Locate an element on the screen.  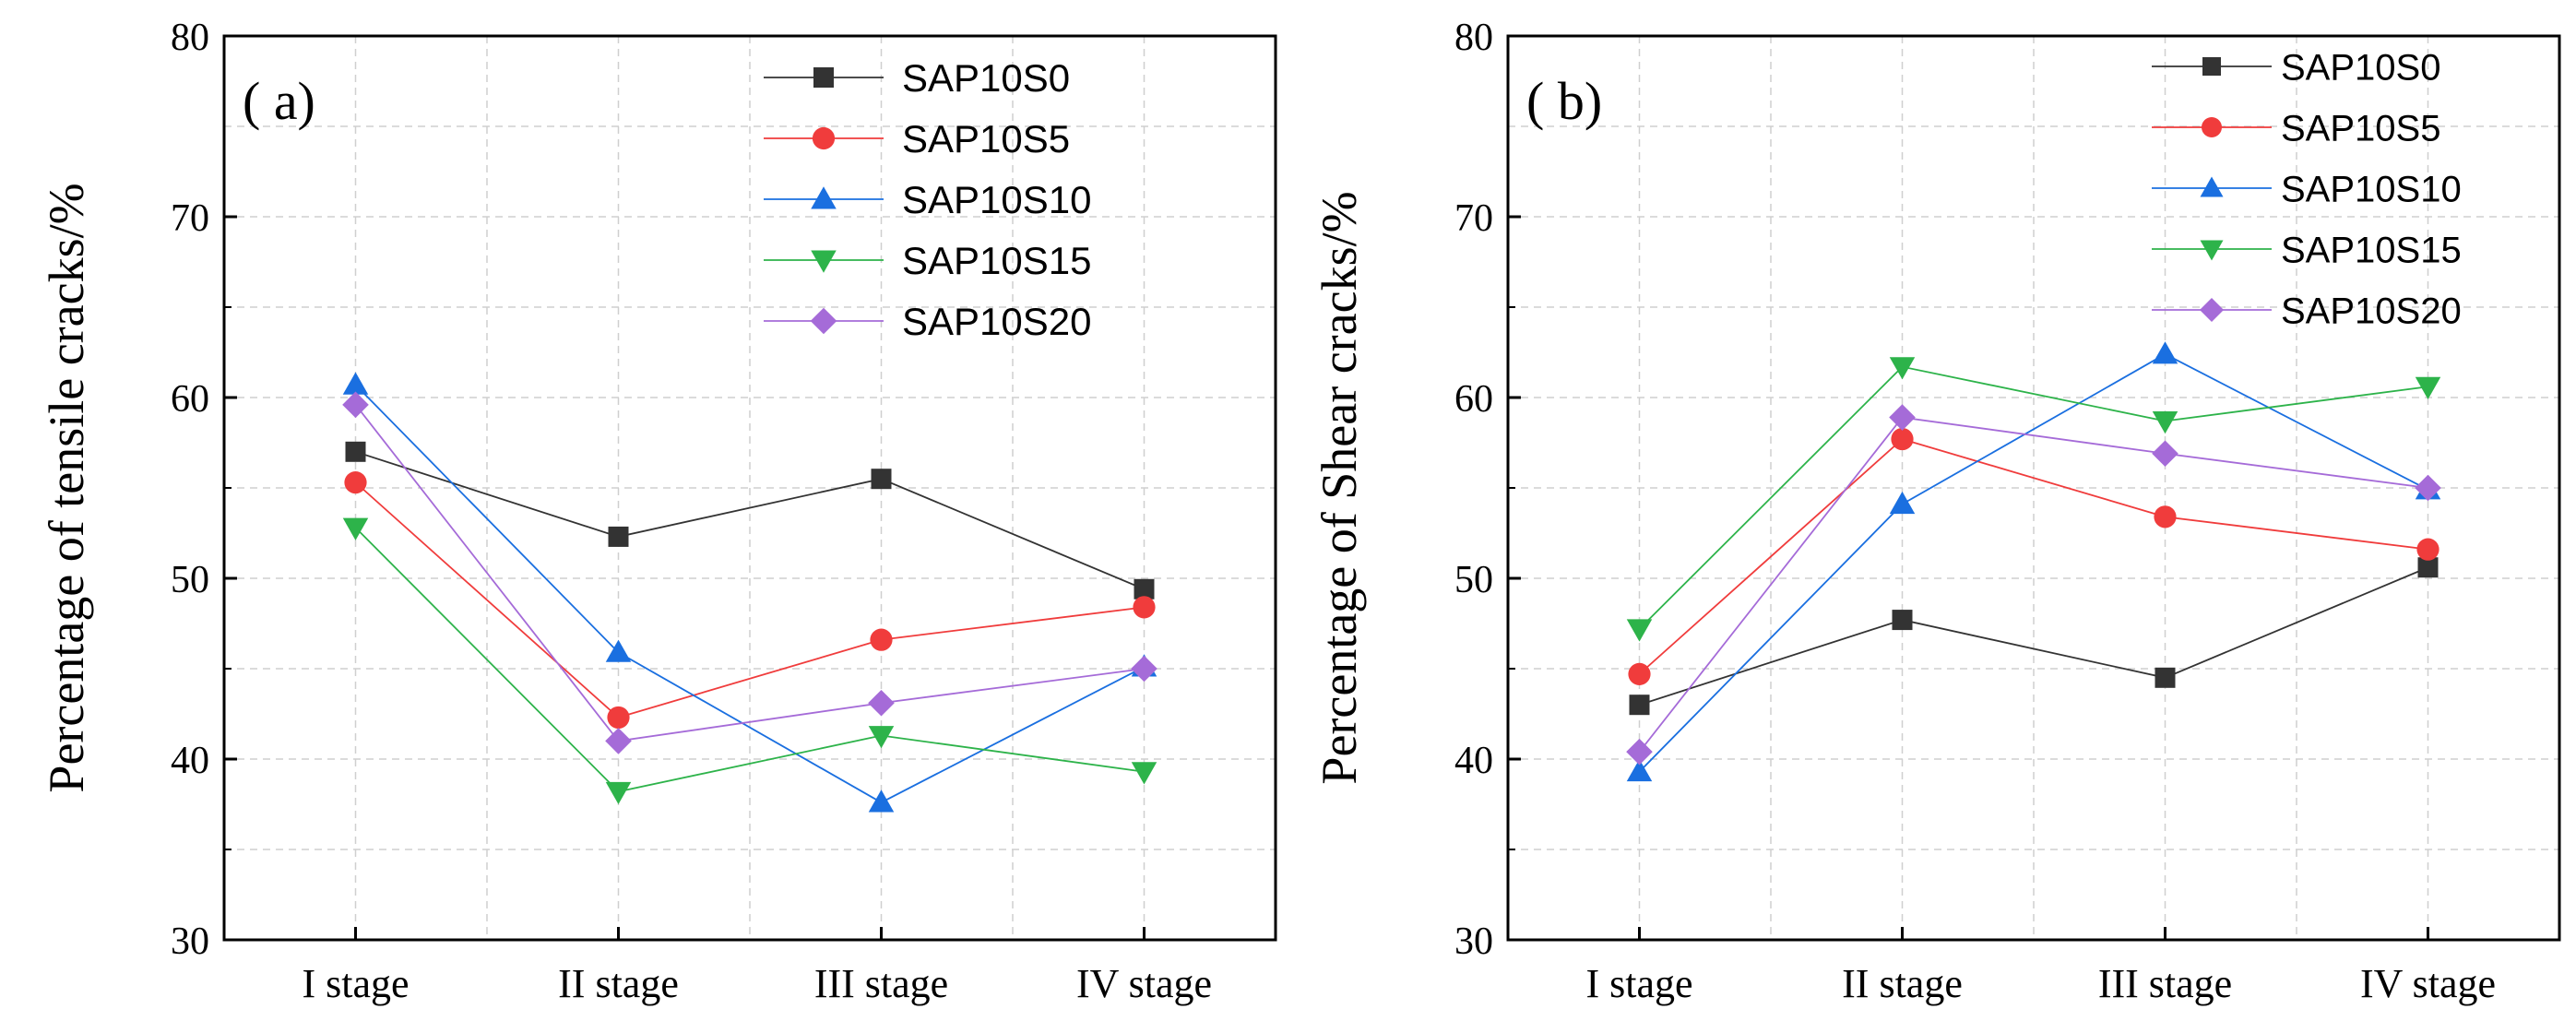
legend-label: SAP10S15 is located at coordinates (997, 260).